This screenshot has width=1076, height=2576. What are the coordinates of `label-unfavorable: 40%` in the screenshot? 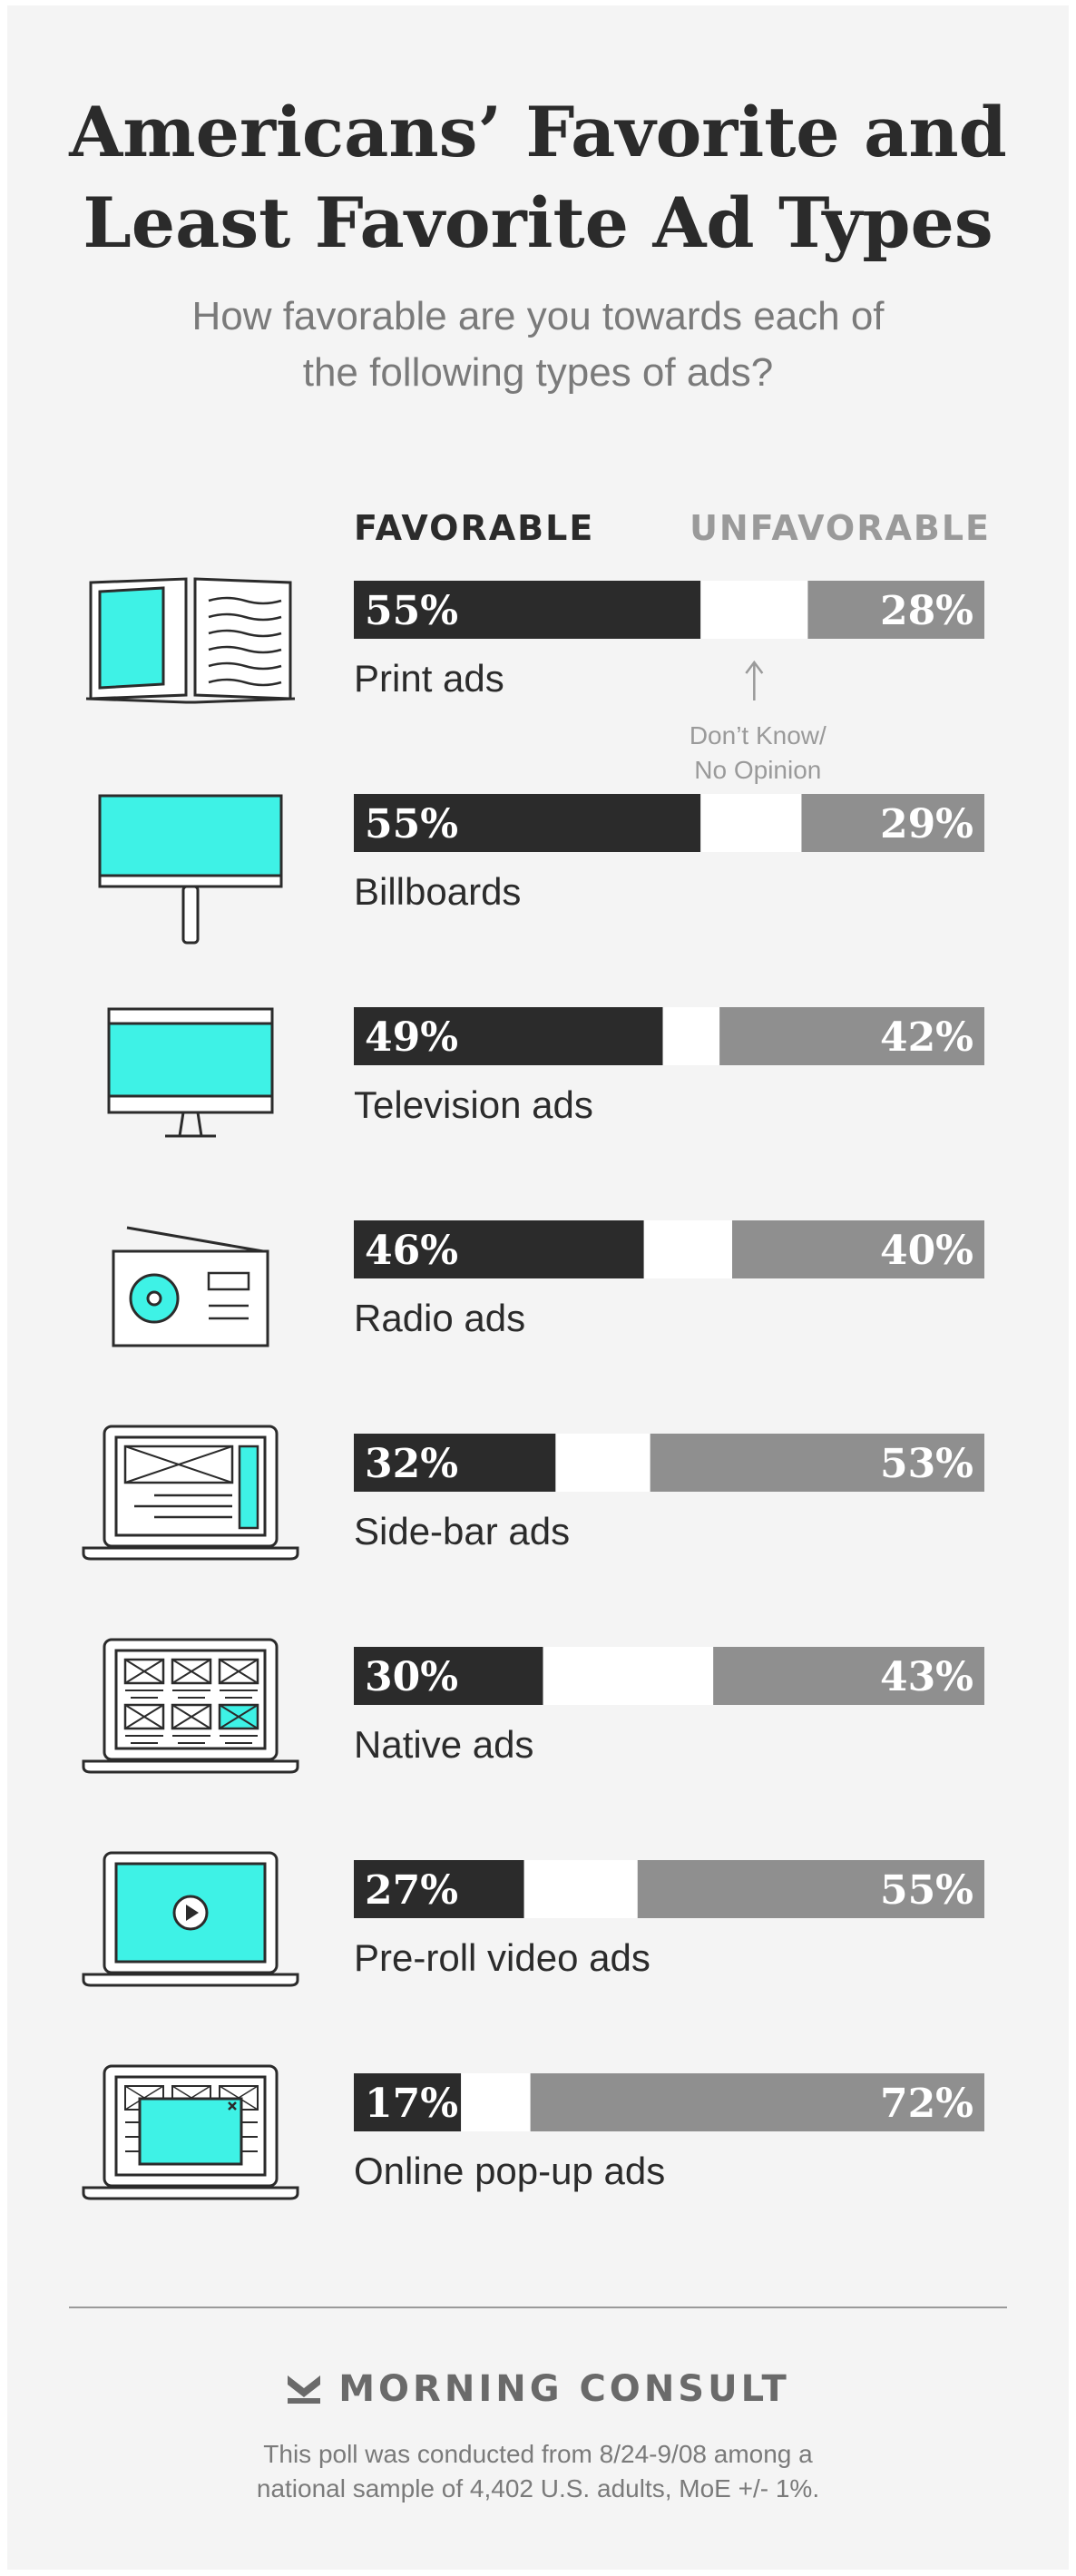 It's located at (926, 1251).